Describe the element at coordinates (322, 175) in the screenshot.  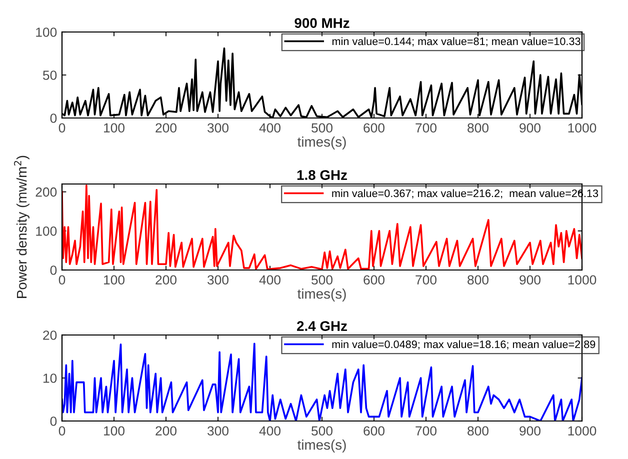
I see `chart-title: 1.8 GHz` at that location.